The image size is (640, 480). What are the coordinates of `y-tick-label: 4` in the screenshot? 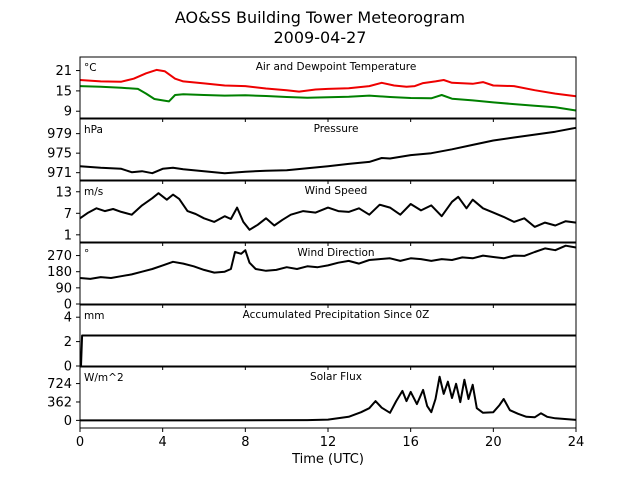 It's located at (68, 318).